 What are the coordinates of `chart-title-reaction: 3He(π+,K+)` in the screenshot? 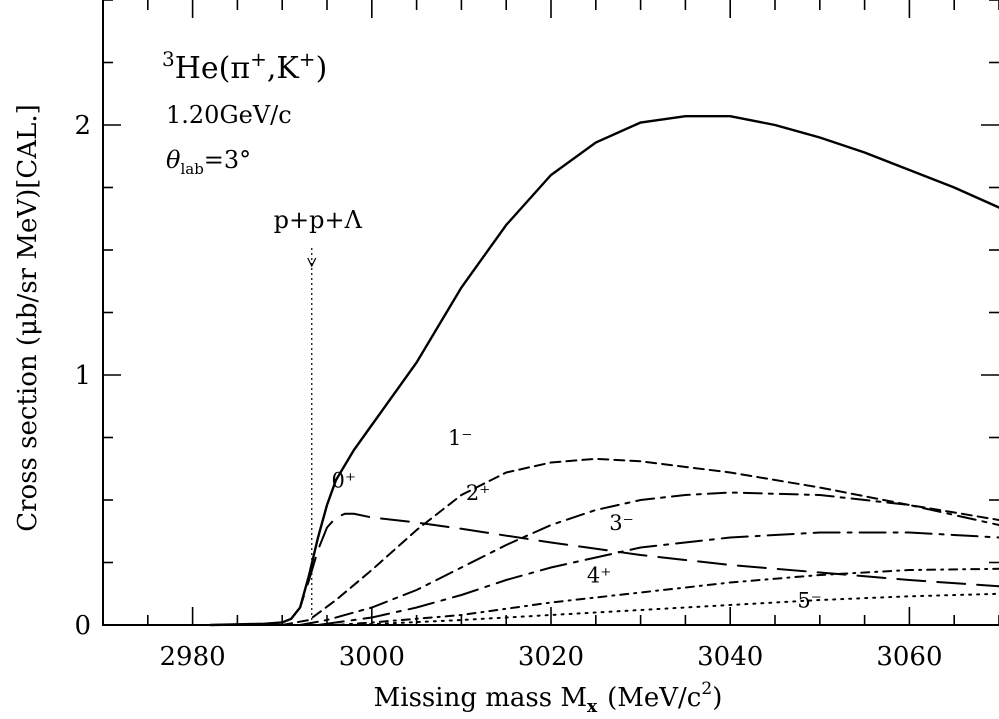 It's located at (244, 66).